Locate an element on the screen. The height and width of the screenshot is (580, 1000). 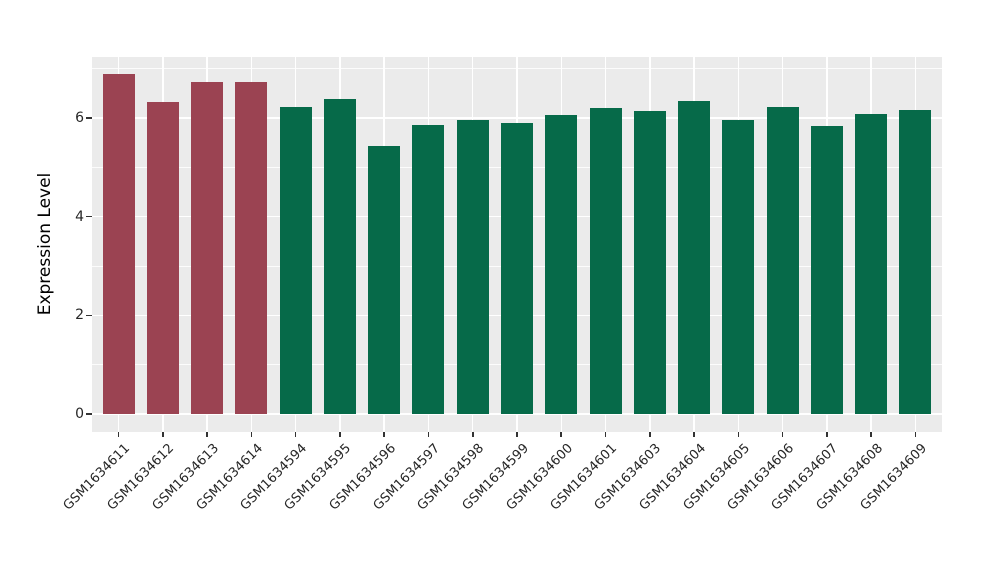
x-tick-mark-GSM1634611 is located at coordinates (118, 434).